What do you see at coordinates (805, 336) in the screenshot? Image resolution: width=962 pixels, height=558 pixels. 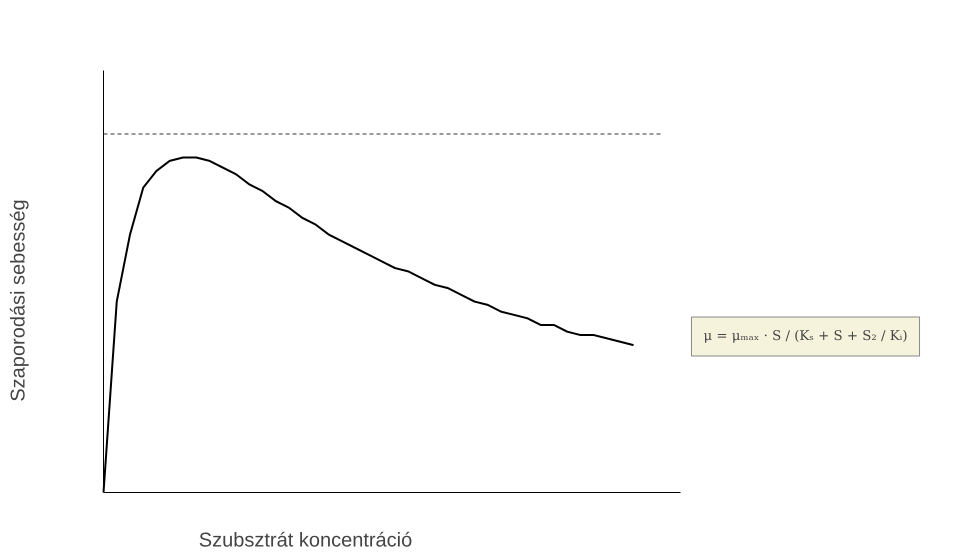 I see `text: μ = μₘₐₓ · S / (Kₛ + S + S₂ / Kᵢ)` at bounding box center [805, 336].